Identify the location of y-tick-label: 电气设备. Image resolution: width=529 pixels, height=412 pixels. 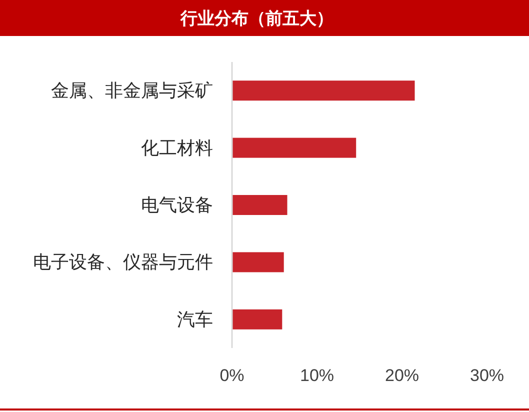
(177, 205).